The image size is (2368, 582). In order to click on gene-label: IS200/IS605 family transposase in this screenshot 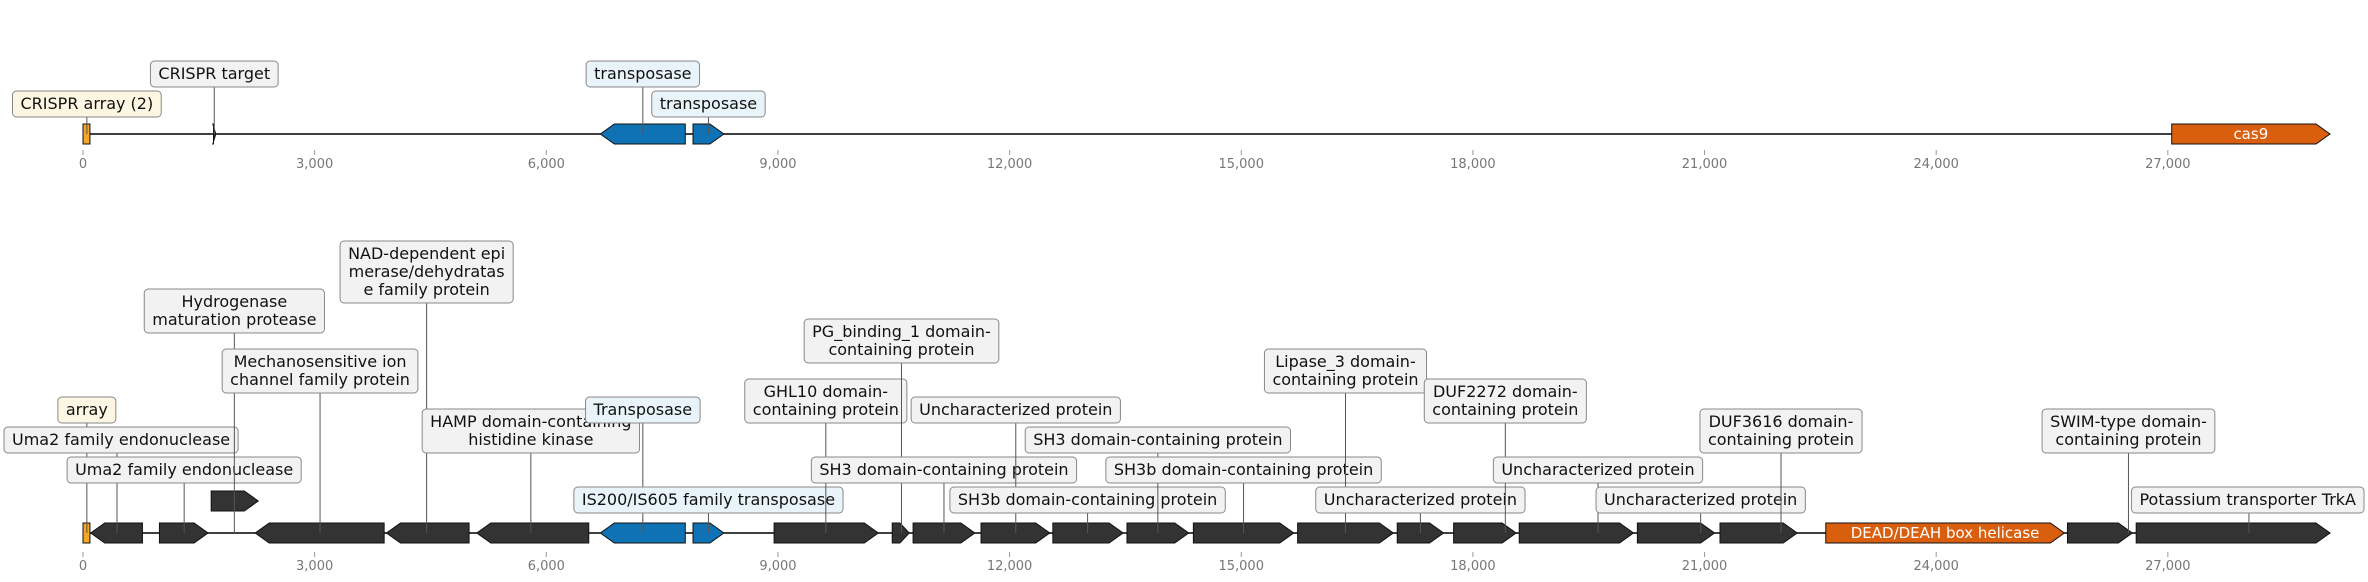, I will do `click(708, 499)`.